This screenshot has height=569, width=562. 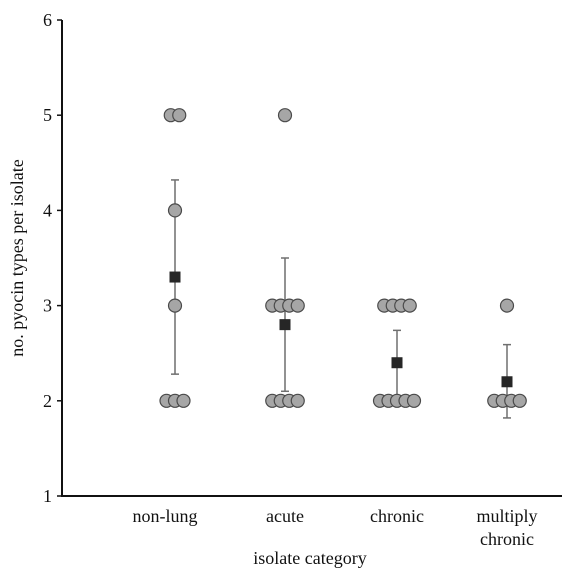 What do you see at coordinates (17, 257) in the screenshot?
I see `y-axis-title: no. pyocin types per isolate` at bounding box center [17, 257].